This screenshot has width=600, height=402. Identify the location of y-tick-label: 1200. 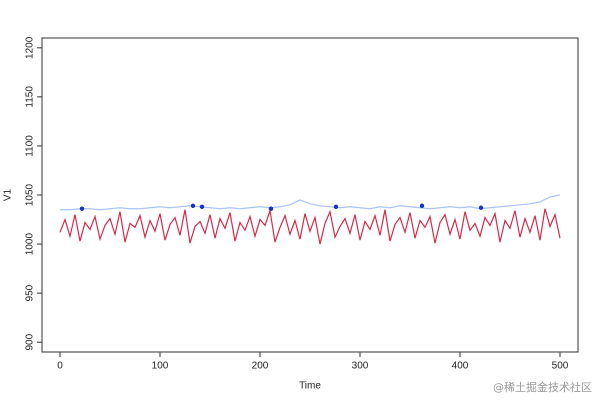
(30, 47).